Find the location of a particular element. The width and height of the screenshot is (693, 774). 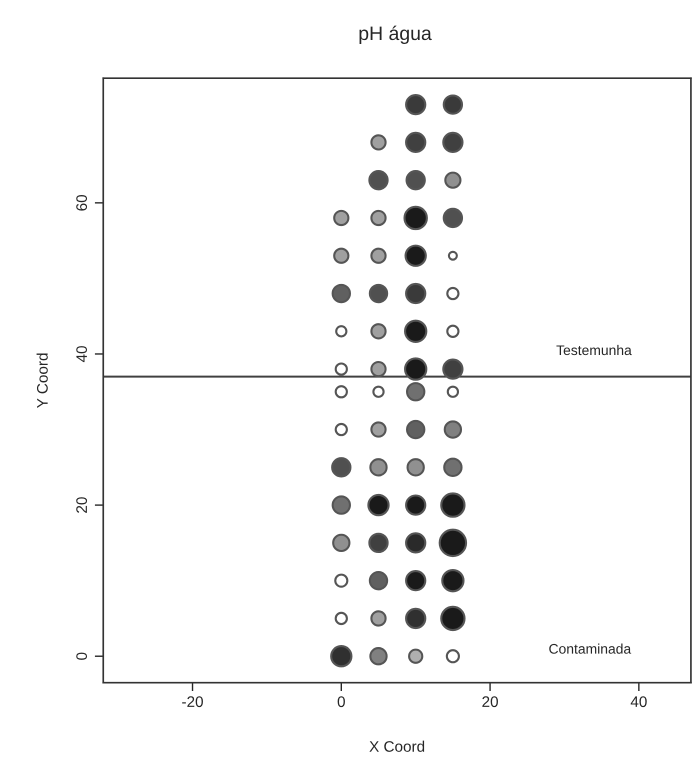

annotation: Contaminada is located at coordinates (590, 649).